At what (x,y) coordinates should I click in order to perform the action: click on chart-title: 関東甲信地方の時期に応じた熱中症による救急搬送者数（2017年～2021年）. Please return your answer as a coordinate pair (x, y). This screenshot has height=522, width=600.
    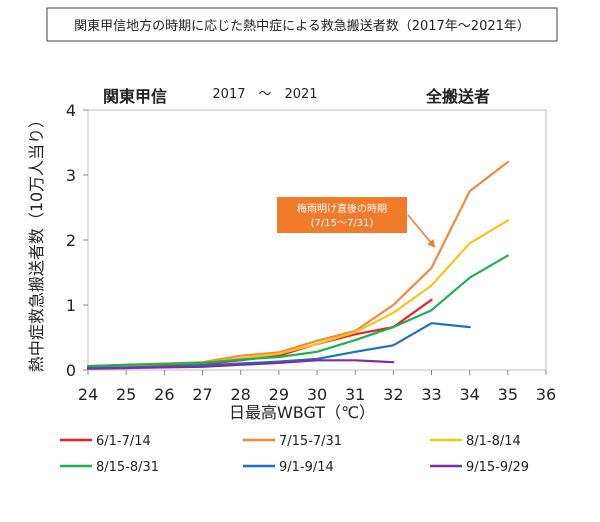
    Looking at the image, I should click on (302, 26).